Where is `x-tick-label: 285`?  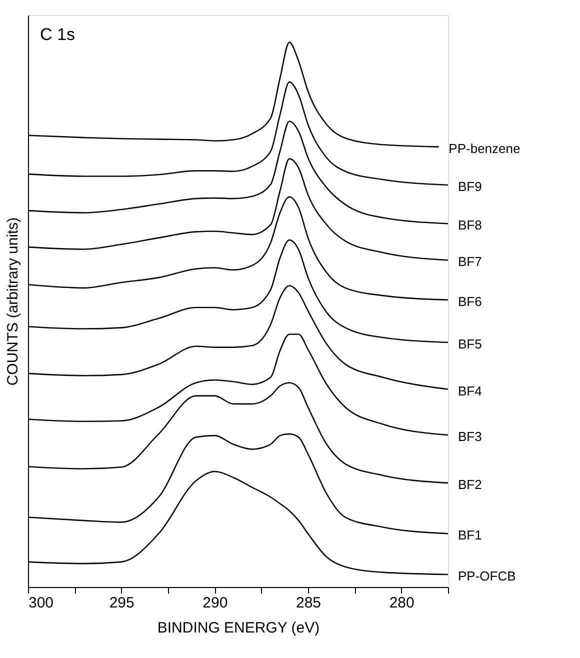
x-tick-label: 285 is located at coordinates (309, 603).